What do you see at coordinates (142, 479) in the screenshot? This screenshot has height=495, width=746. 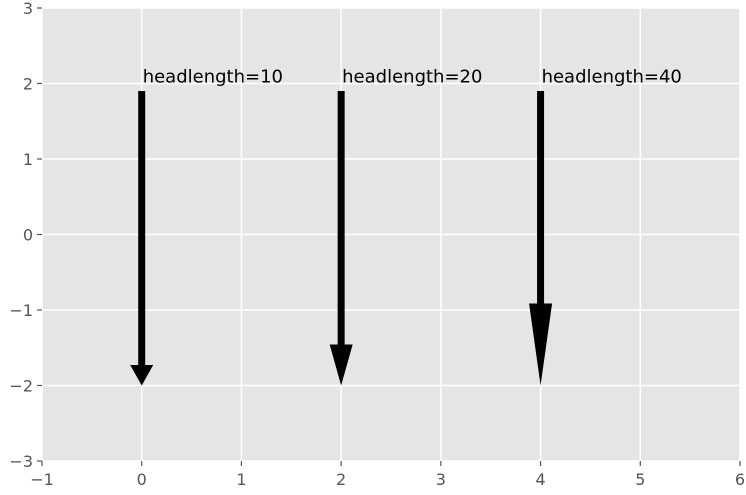 I see `x-tick-label: 0` at bounding box center [142, 479].